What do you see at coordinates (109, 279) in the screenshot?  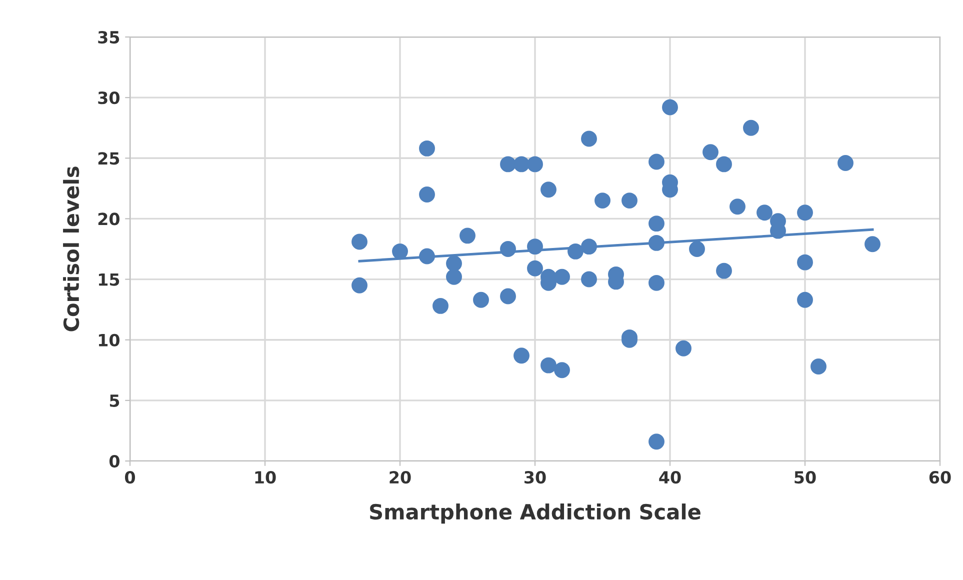 I see `y-tick-label: 15` at bounding box center [109, 279].